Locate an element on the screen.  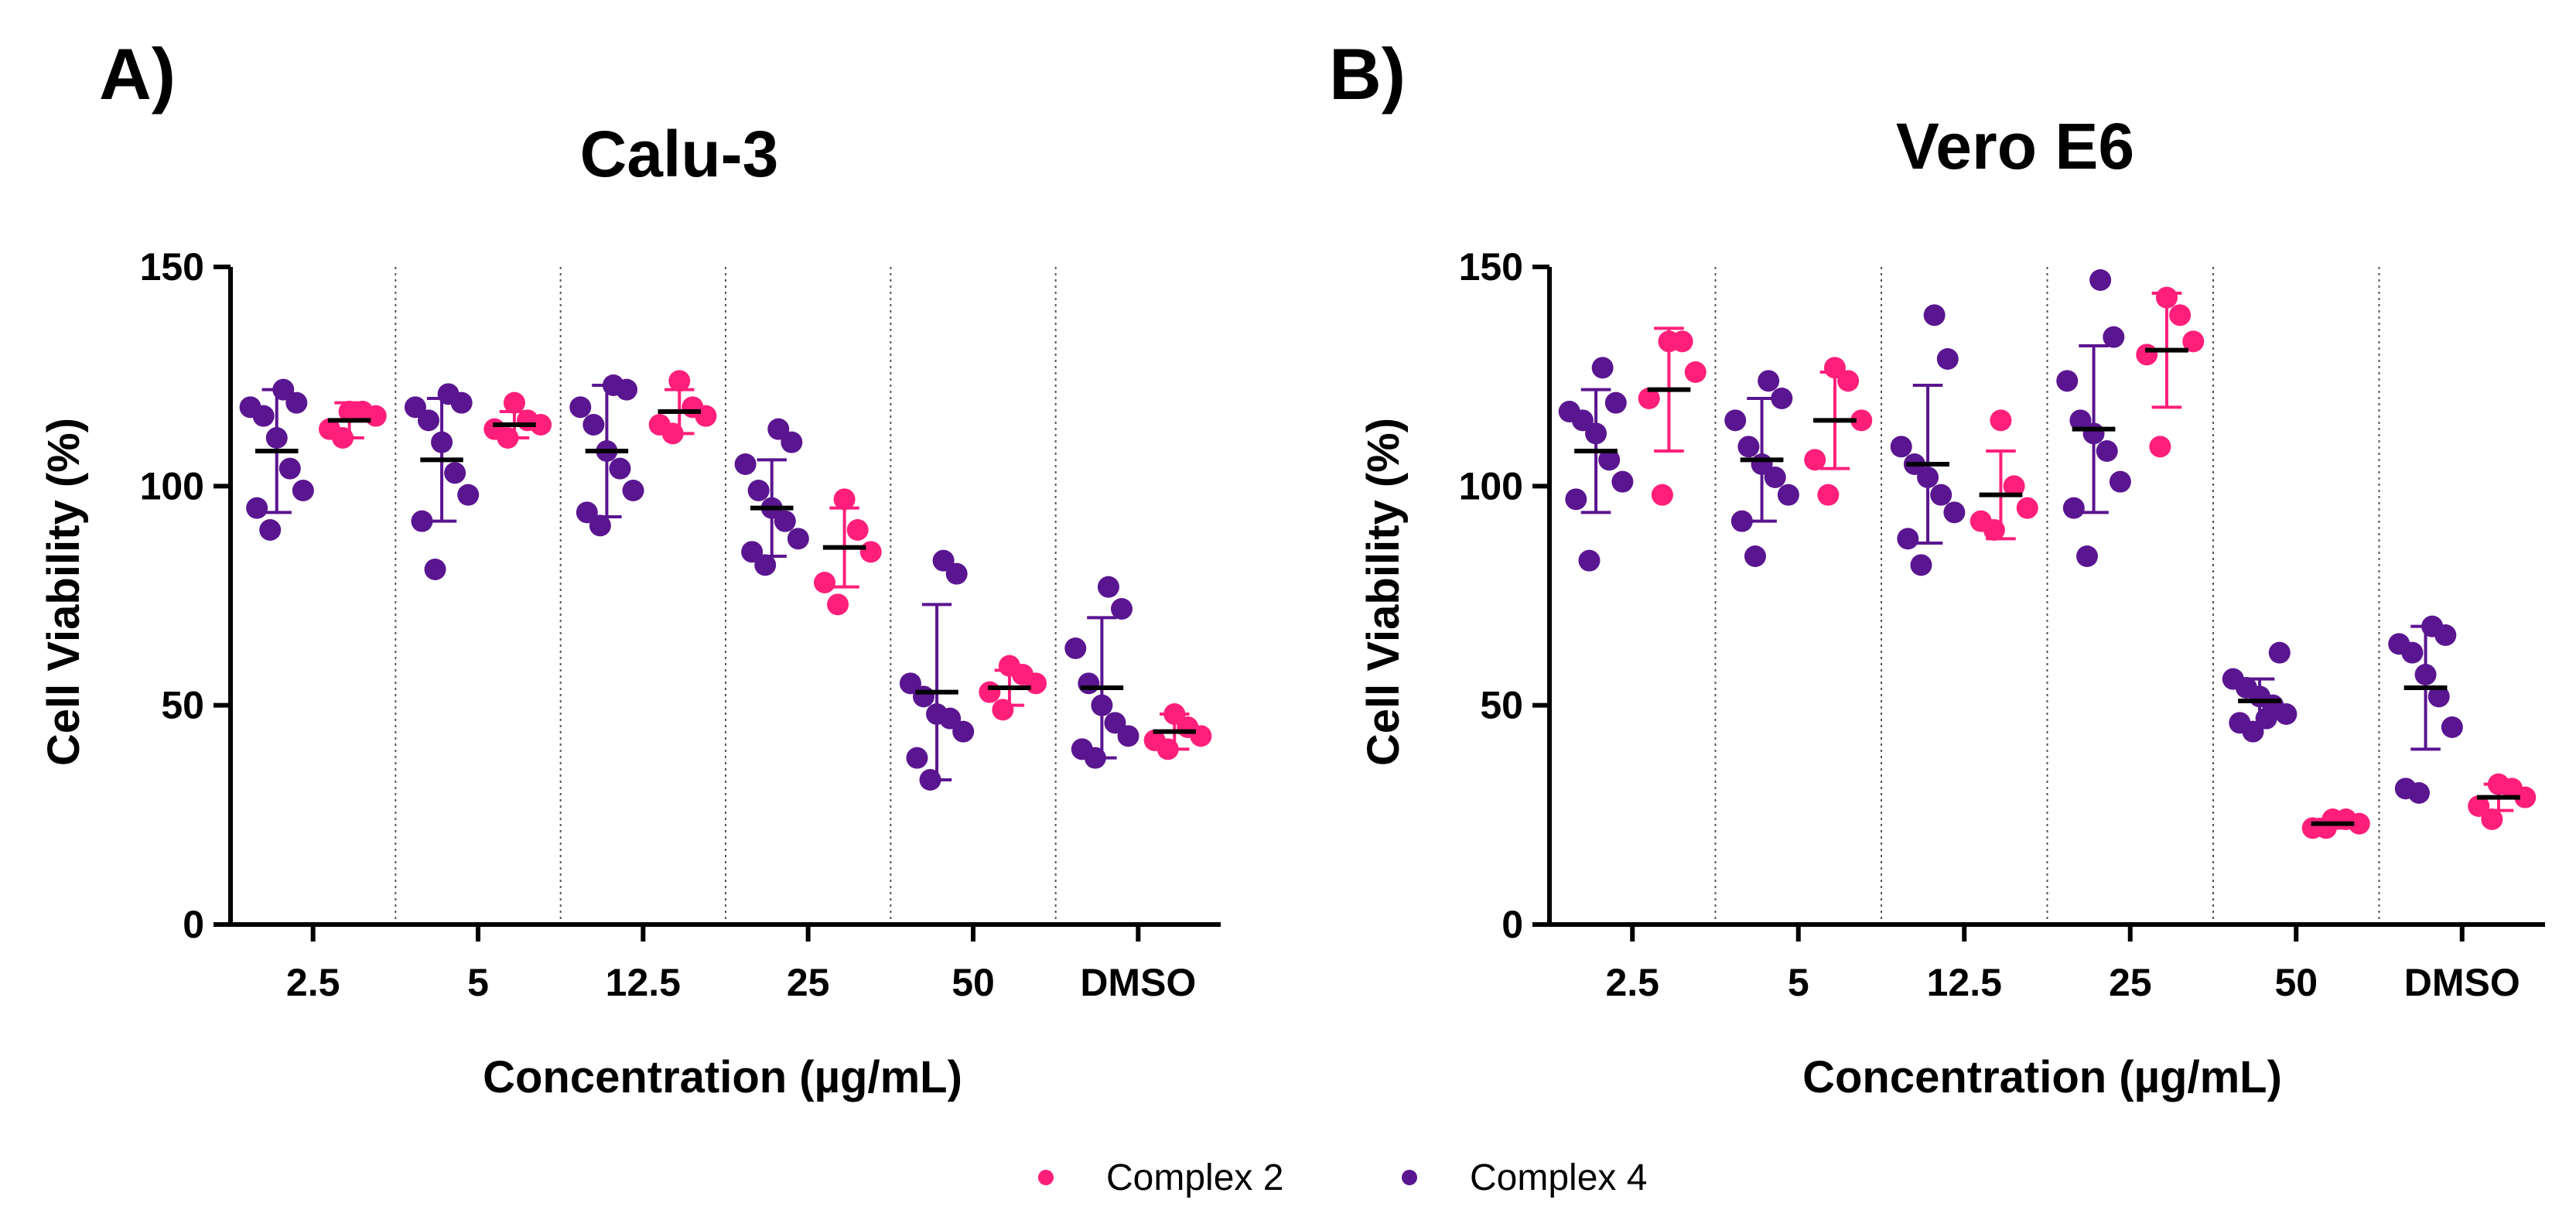
chart-title-vero-e6: Vero E6 is located at coordinates (2015, 146).